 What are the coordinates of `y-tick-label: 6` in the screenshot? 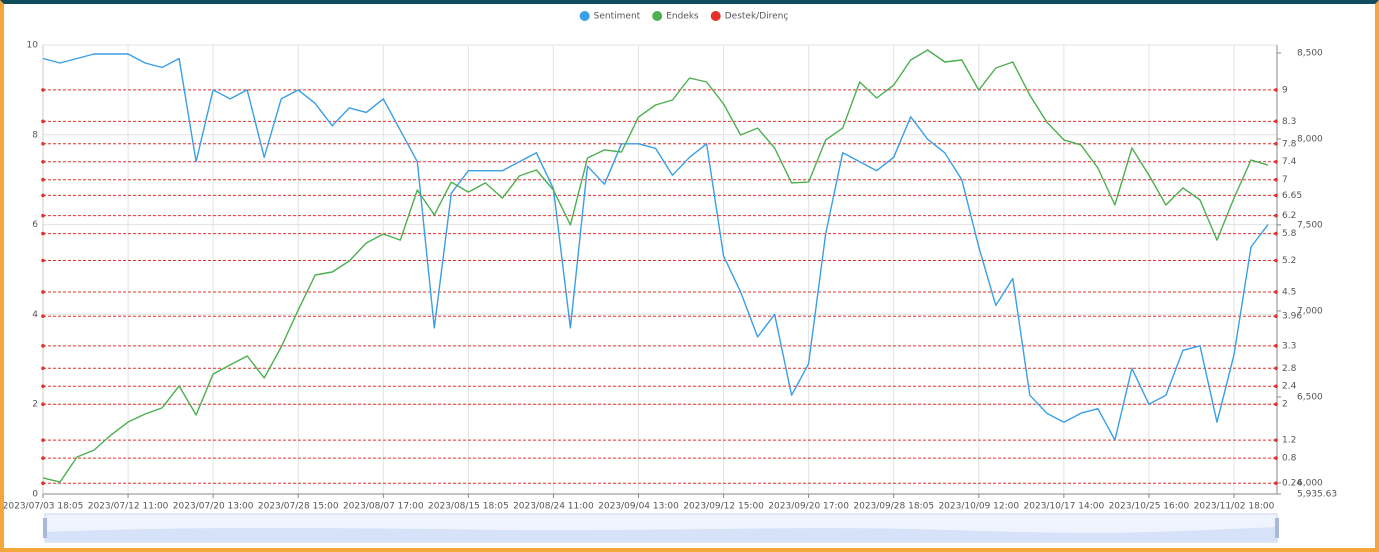 It's located at (35, 225).